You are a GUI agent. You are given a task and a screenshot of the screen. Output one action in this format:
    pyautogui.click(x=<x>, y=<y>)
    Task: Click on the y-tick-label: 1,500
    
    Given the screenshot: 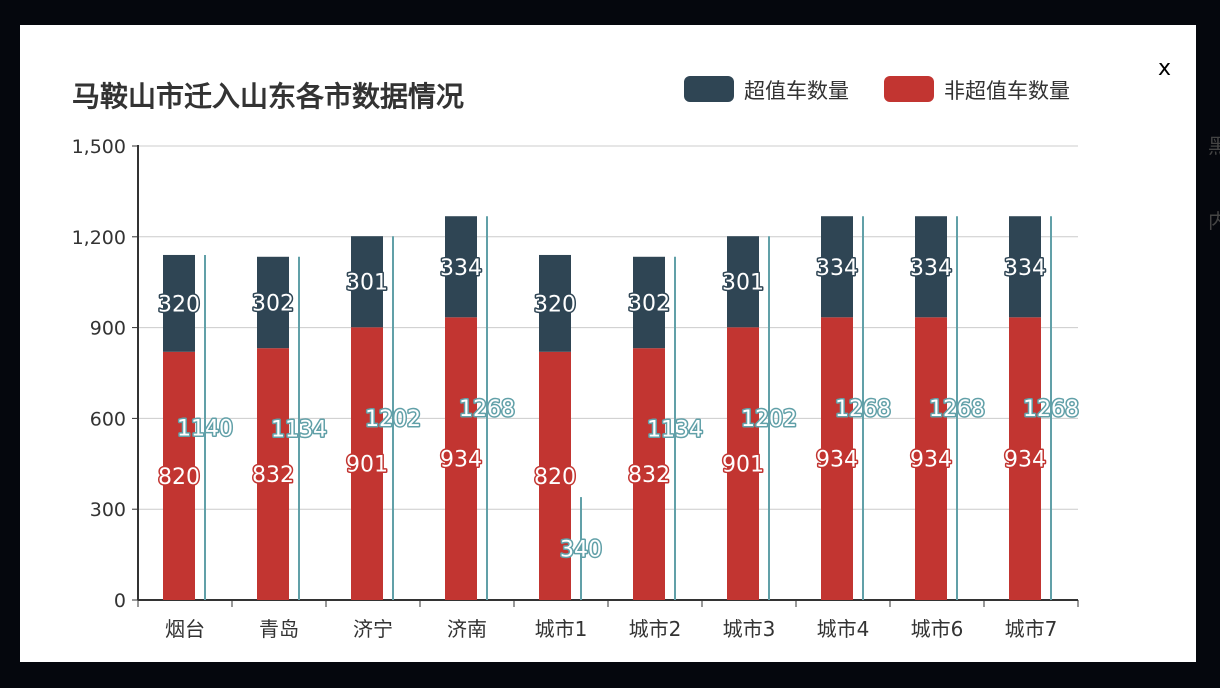 What is the action you would take?
    pyautogui.click(x=99, y=147)
    